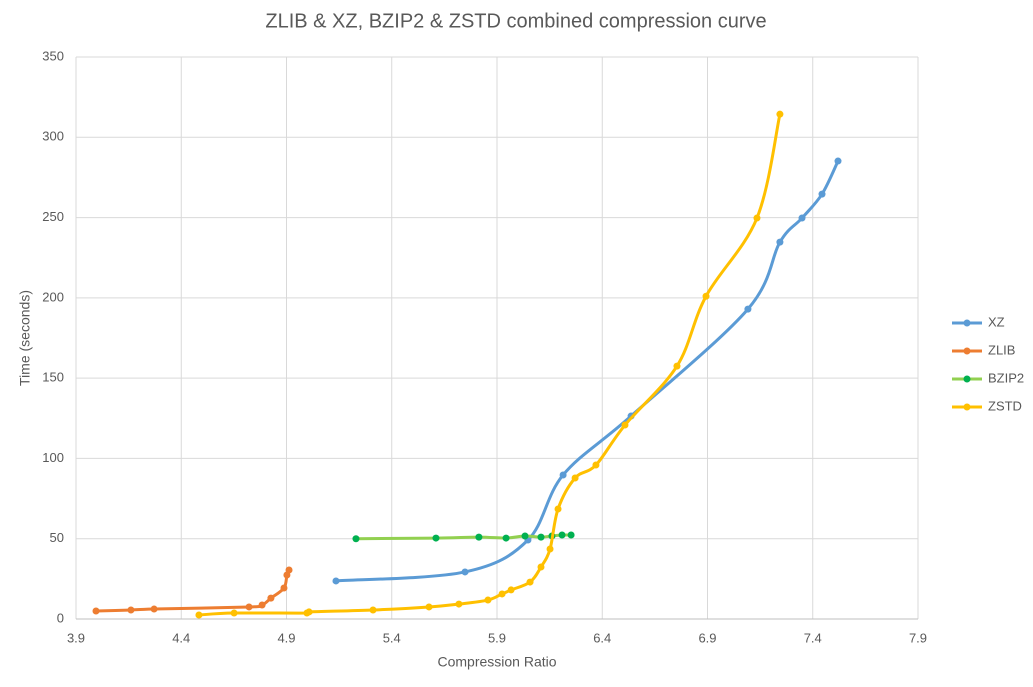  Describe the element at coordinates (57, 537) in the screenshot. I see `y-tick-label: 50` at that location.